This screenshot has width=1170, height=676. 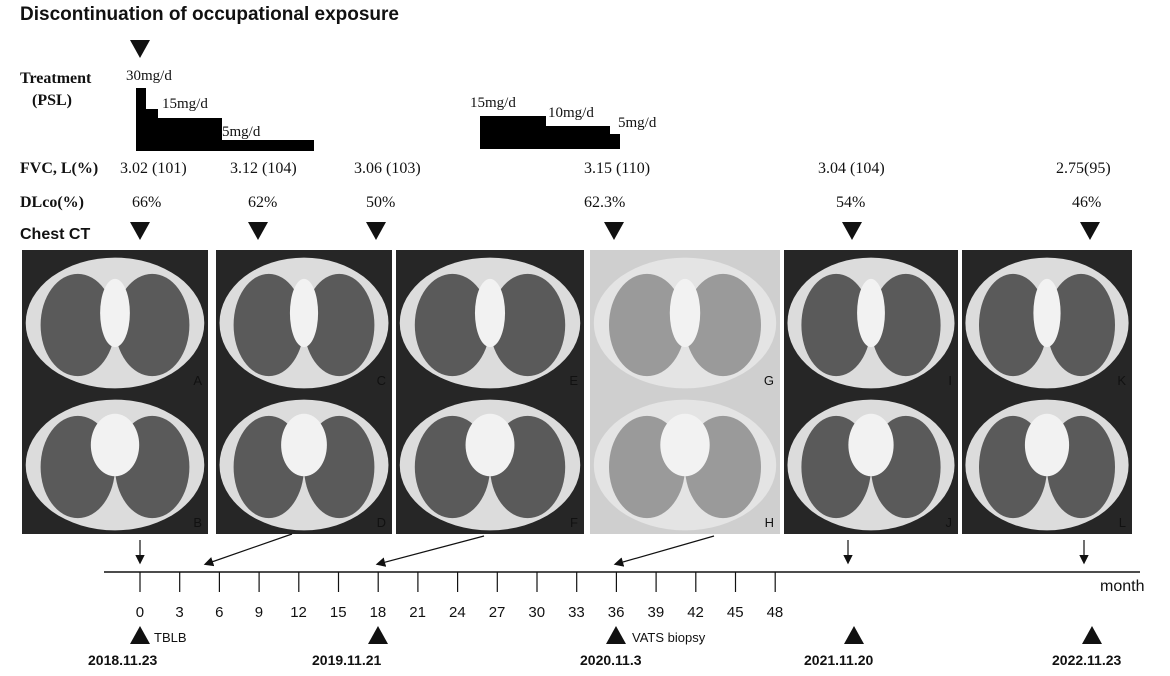 What do you see at coordinates (685, 321) in the screenshot?
I see `ct-image: G` at bounding box center [685, 321].